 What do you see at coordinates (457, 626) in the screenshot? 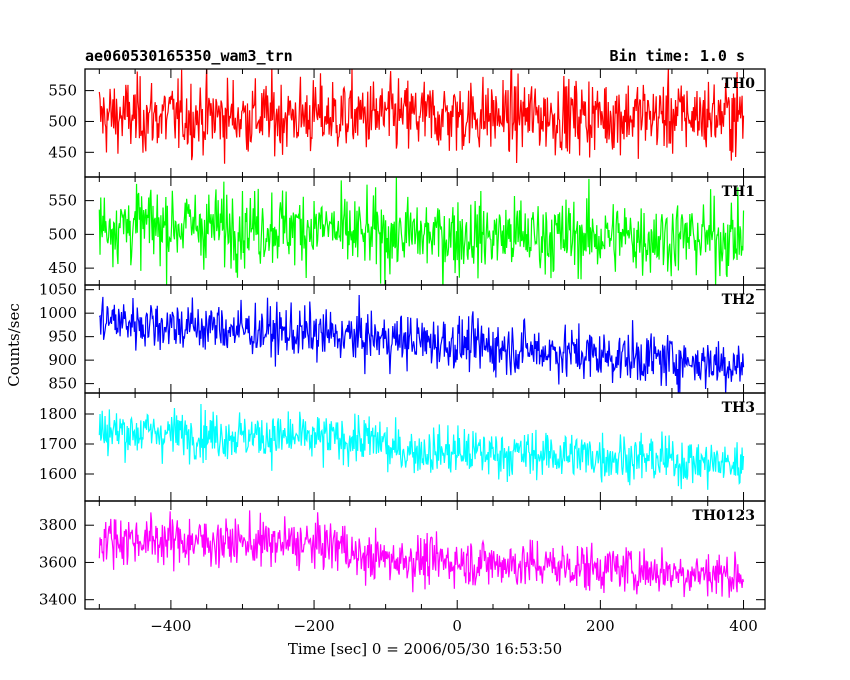
I see `x-tick-label: 0` at bounding box center [457, 626].